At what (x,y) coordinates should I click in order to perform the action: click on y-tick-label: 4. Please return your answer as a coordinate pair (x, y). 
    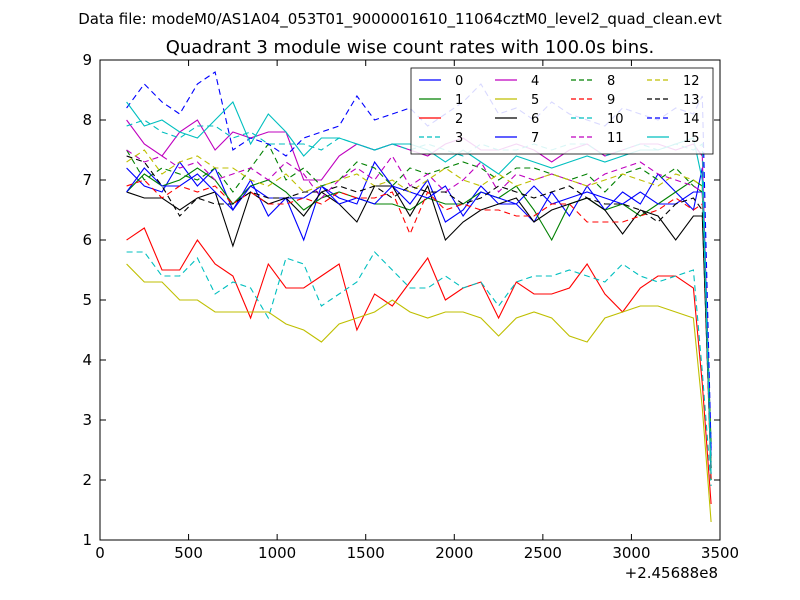
    Looking at the image, I should click on (87, 360).